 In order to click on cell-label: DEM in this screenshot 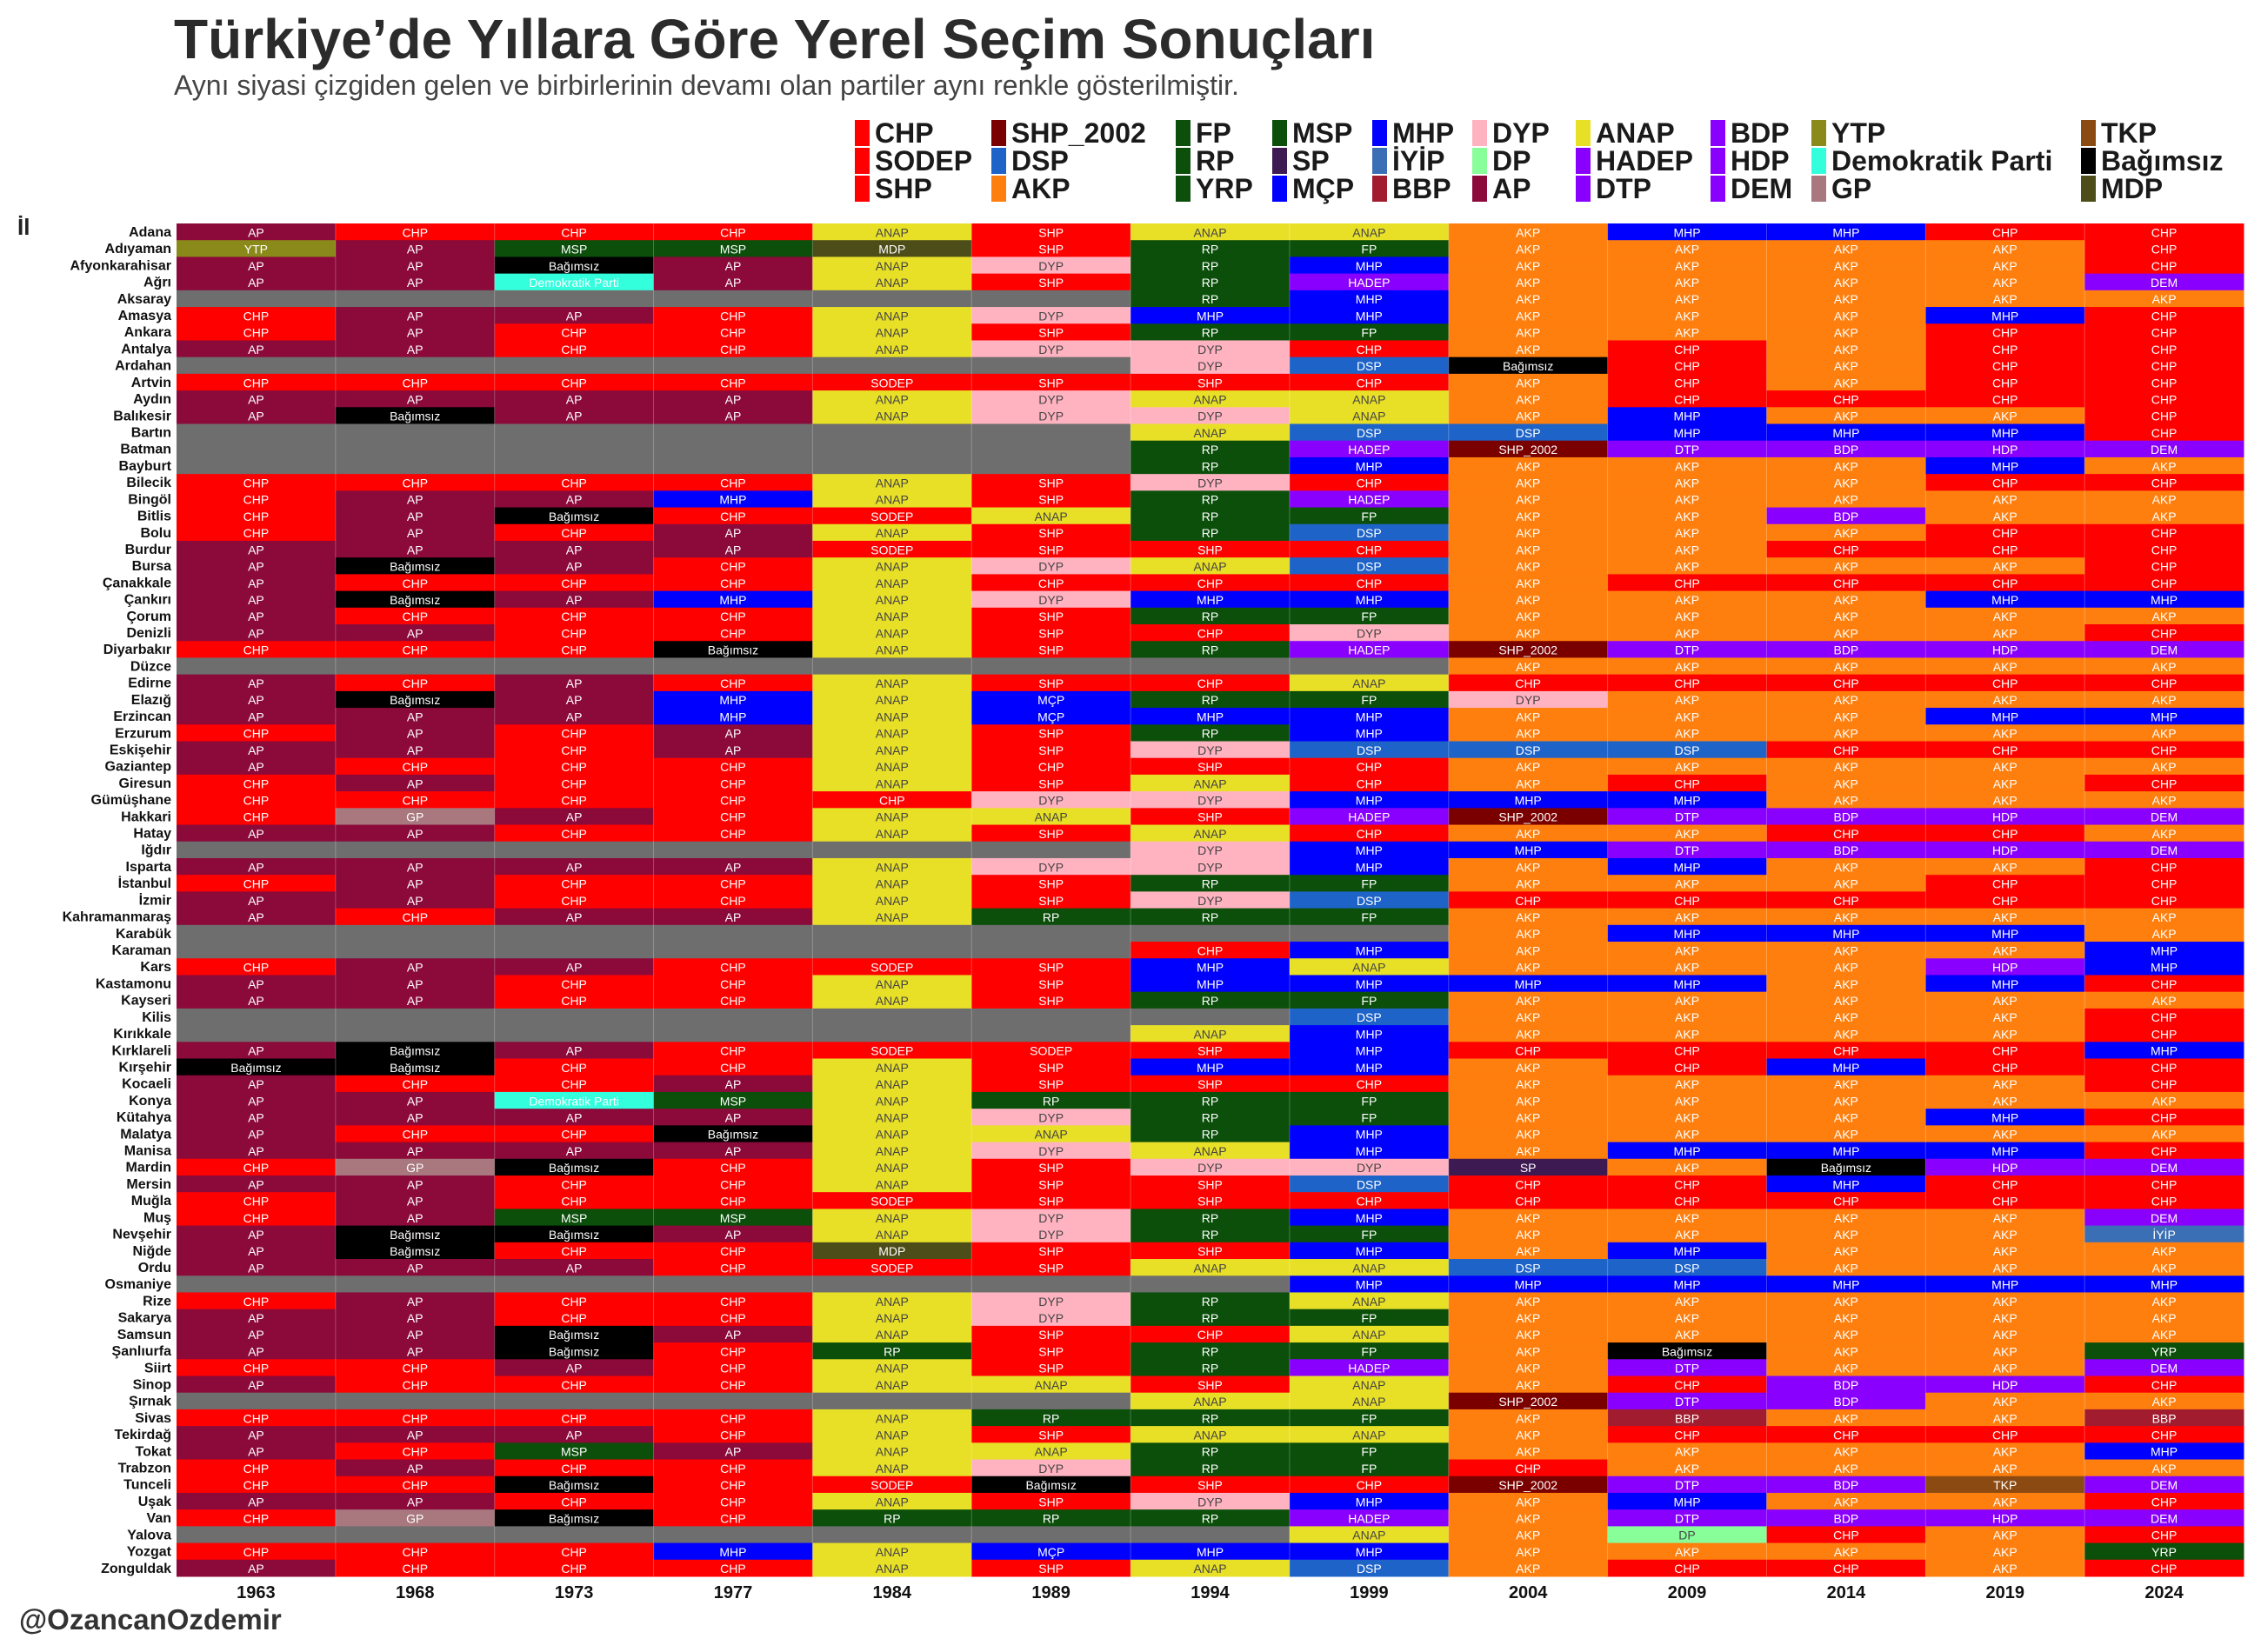, I will do `click(2164, 850)`.